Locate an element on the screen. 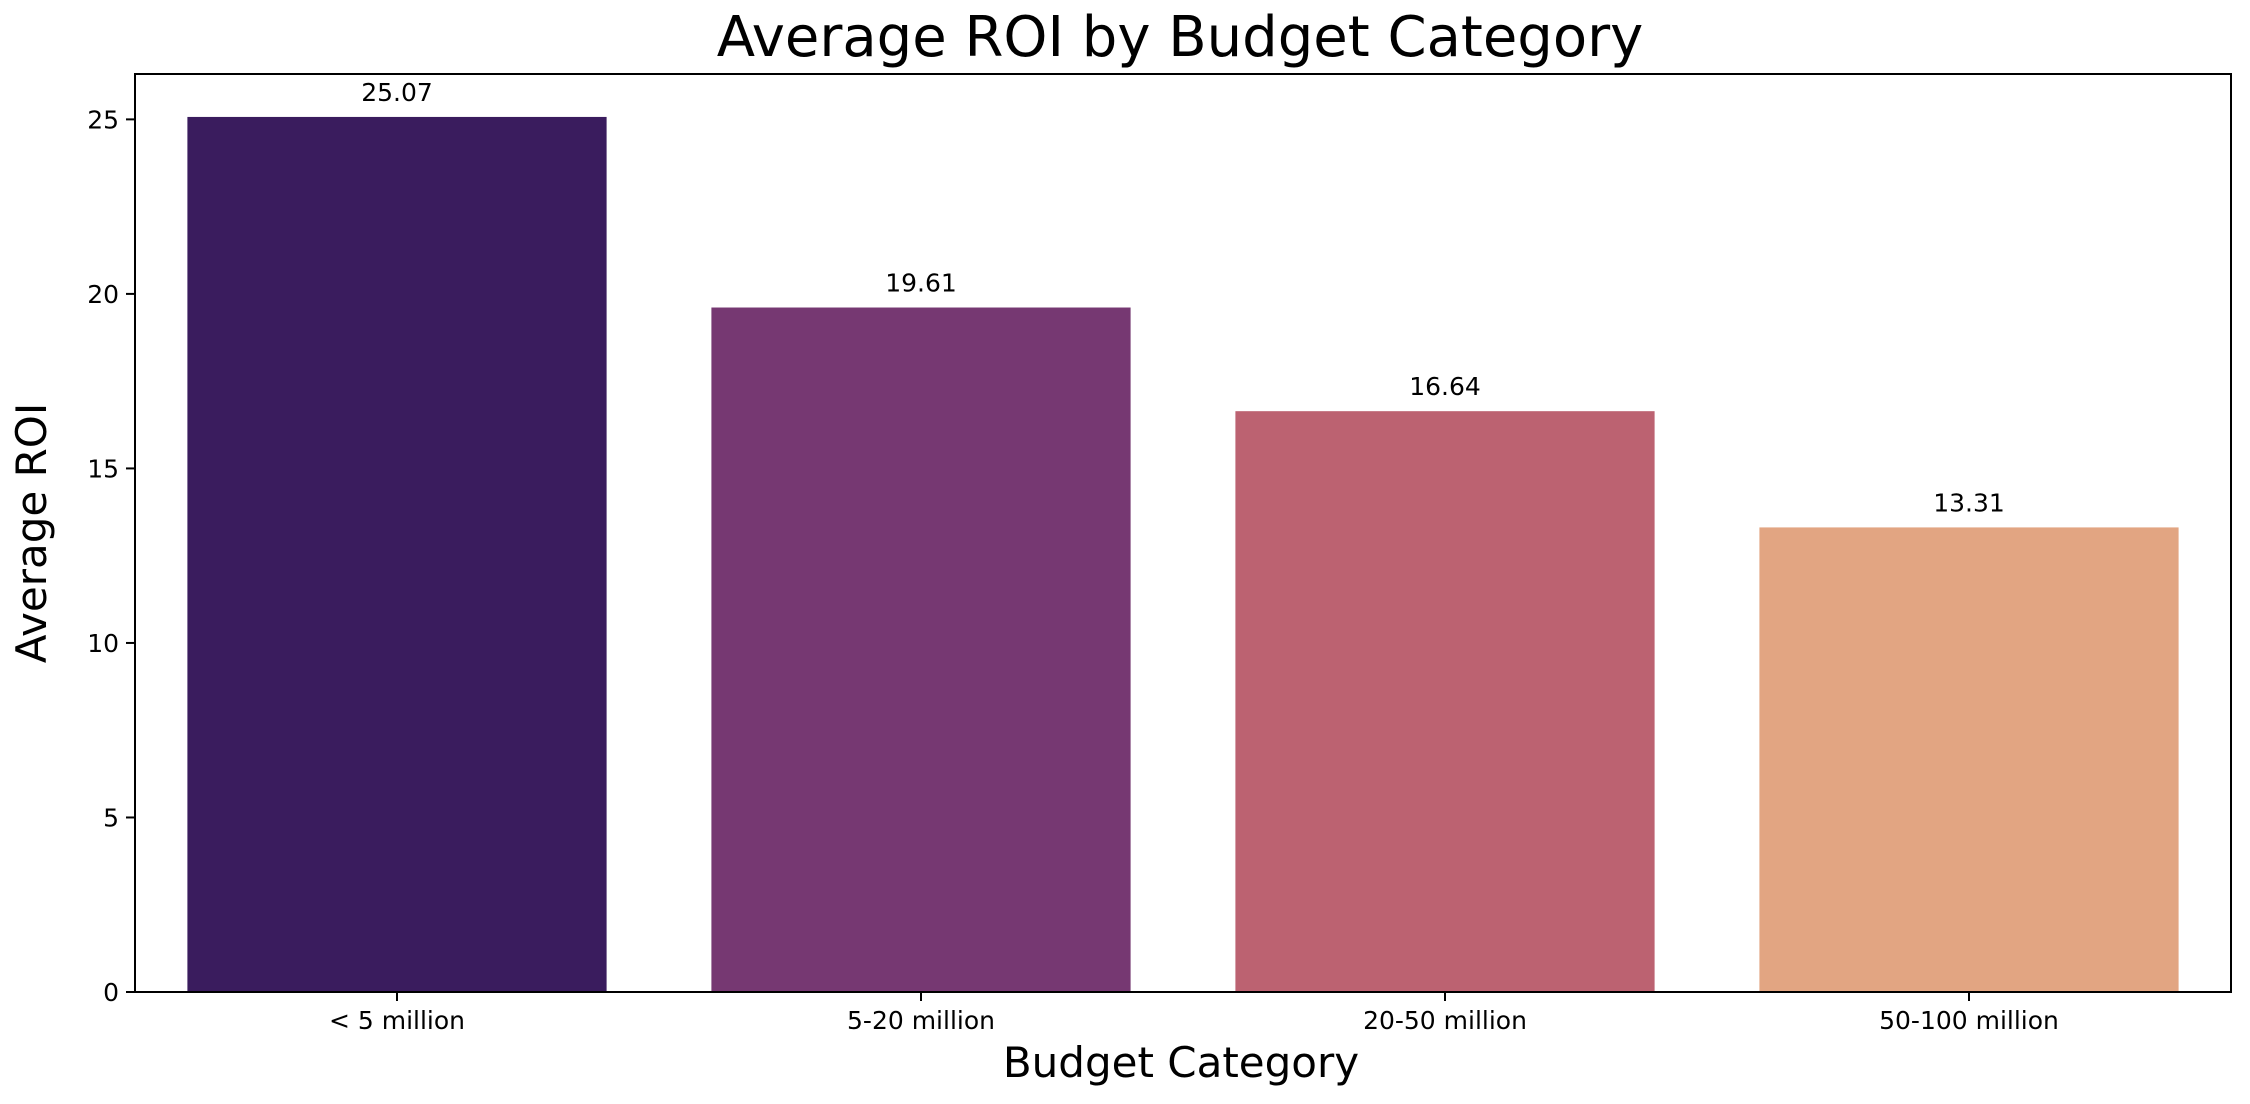 The width and height of the screenshot is (2250, 1104). bar-value-label: 25.07 is located at coordinates (397, 92).